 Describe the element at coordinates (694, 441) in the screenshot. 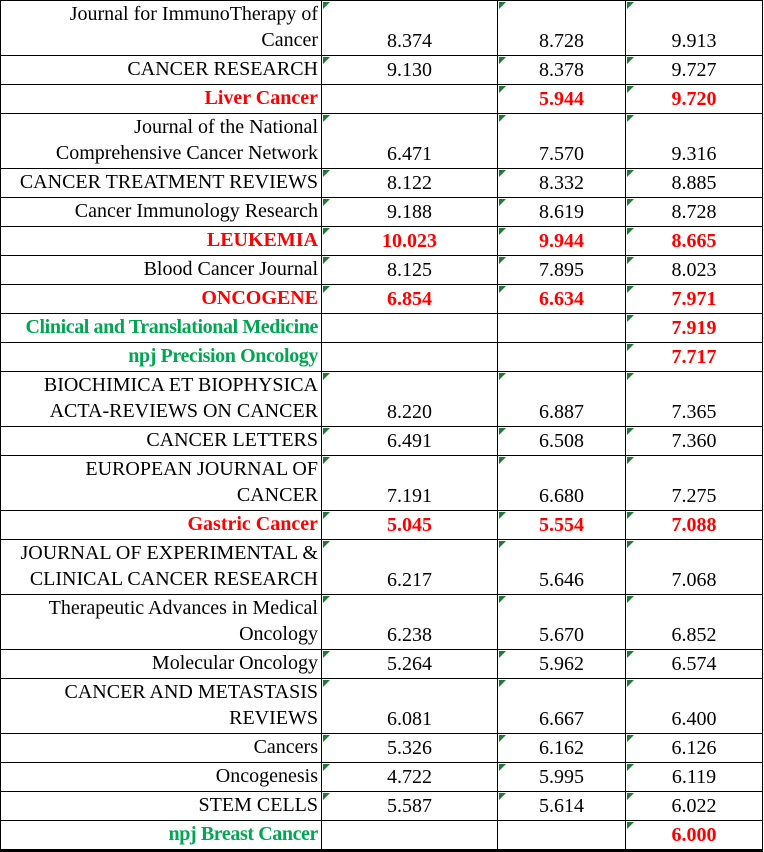

I see `impact-factor-cell: 7.360` at that location.